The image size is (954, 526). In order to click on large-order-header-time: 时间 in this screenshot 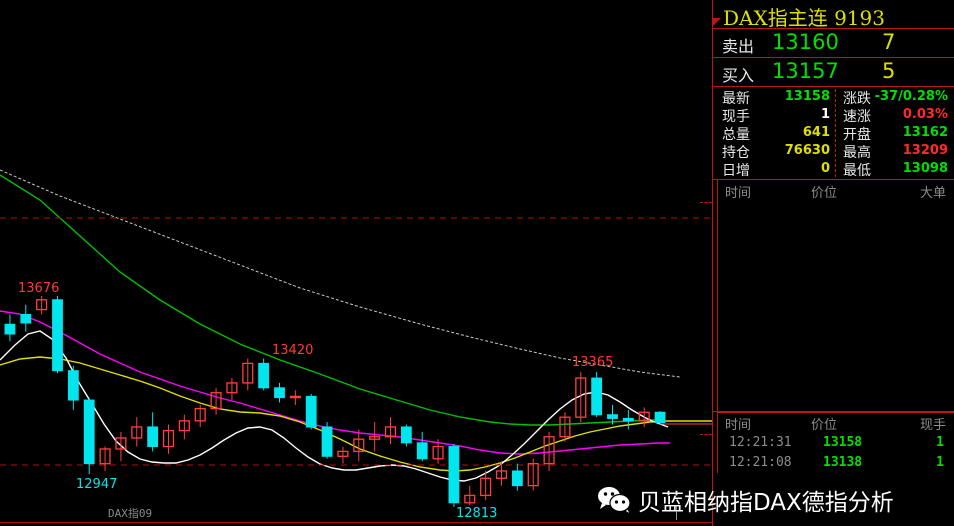, I will do `click(738, 193)`.